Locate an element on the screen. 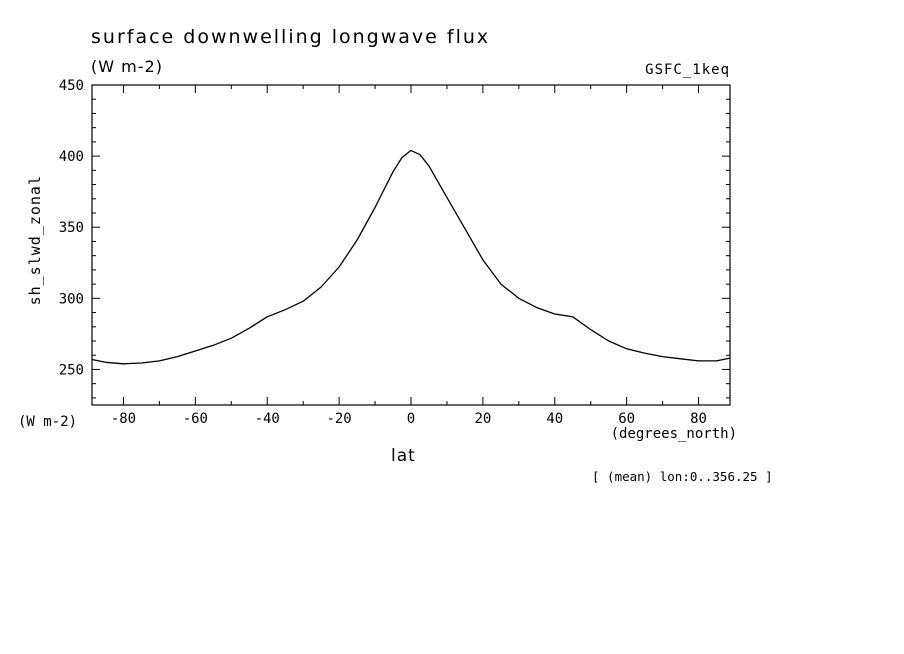 The height and width of the screenshot is (654, 904). dataset-label: GSFC_1keq is located at coordinates (687, 70).